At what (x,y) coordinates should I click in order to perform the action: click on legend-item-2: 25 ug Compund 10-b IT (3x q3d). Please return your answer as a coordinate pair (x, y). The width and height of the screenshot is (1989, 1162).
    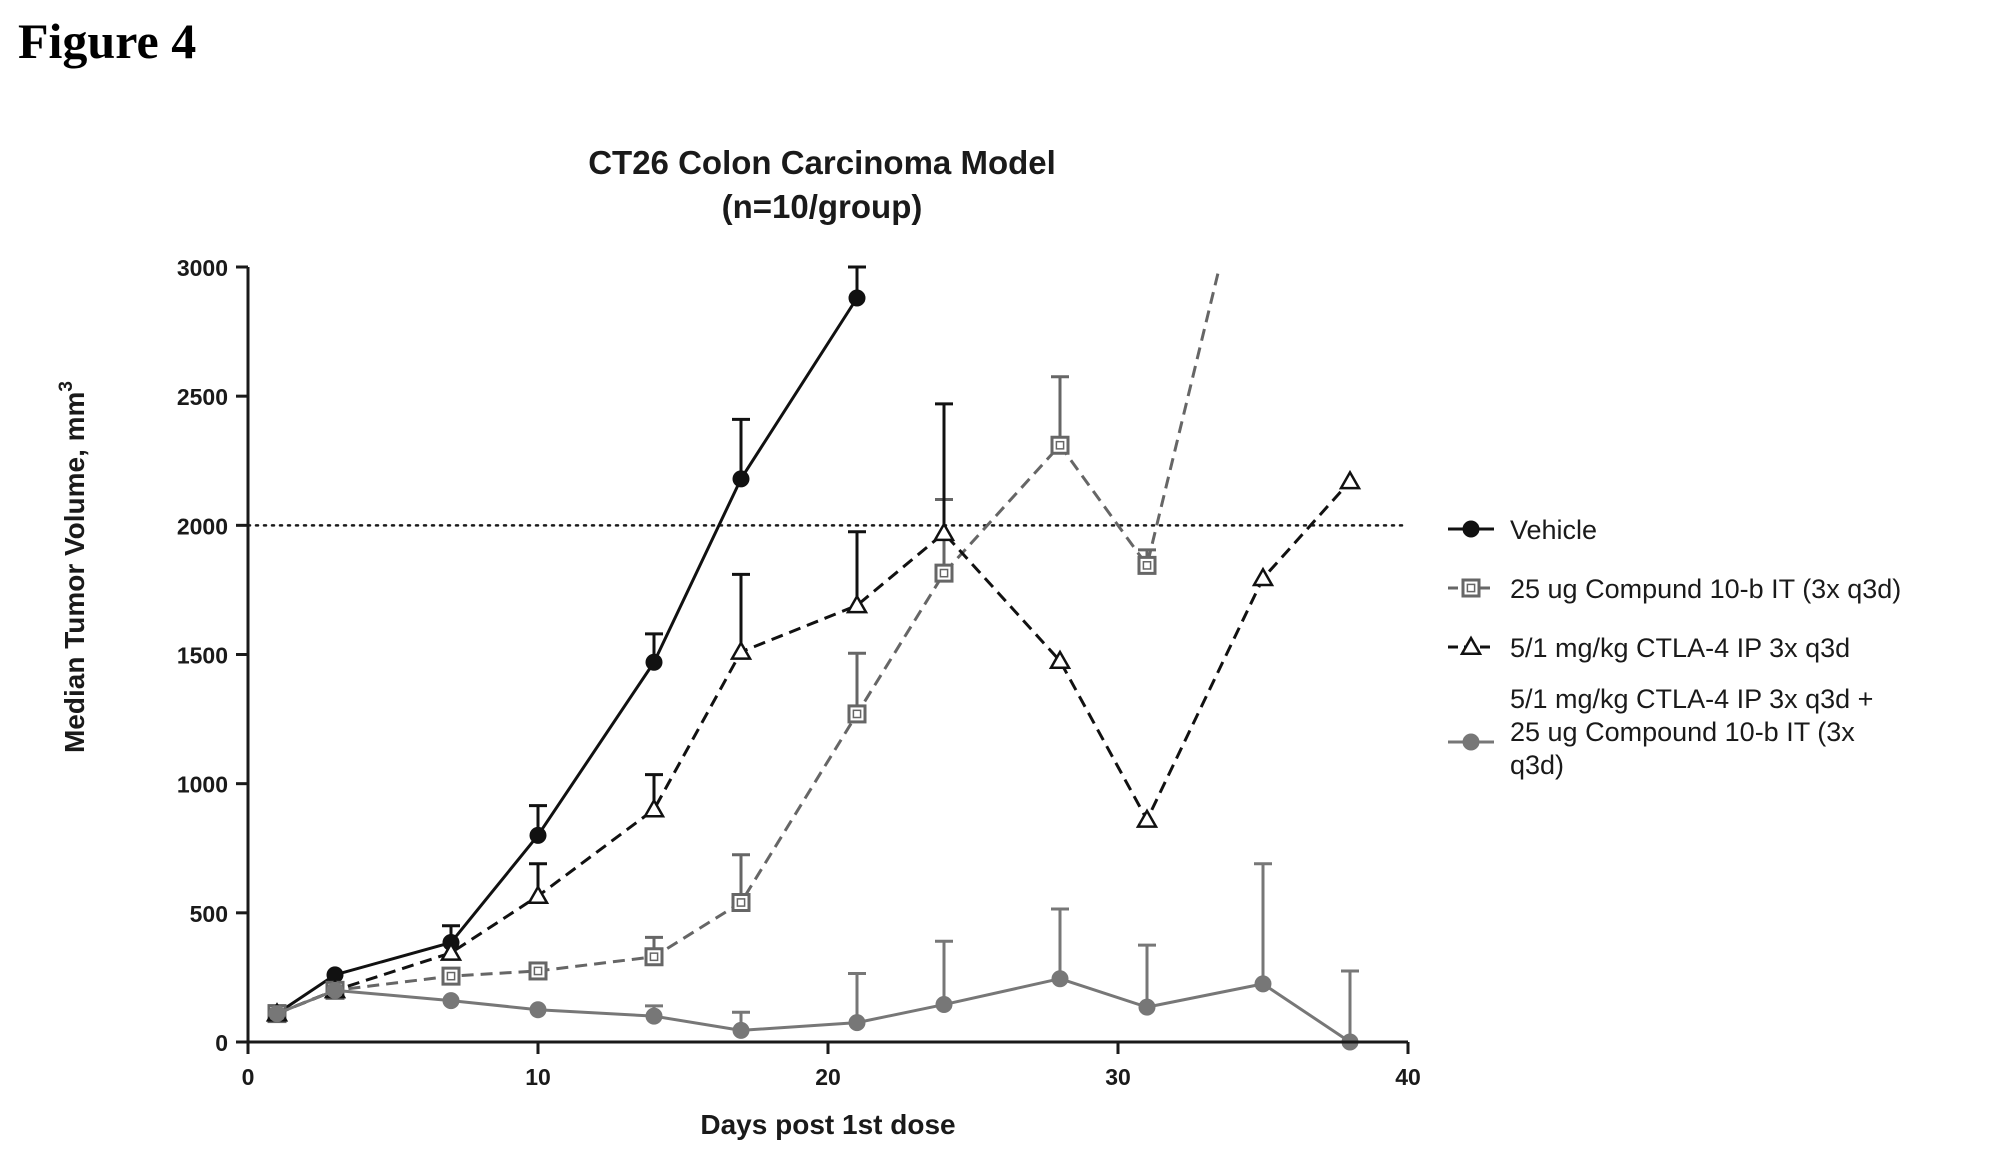
    Looking at the image, I should click on (1674, 589).